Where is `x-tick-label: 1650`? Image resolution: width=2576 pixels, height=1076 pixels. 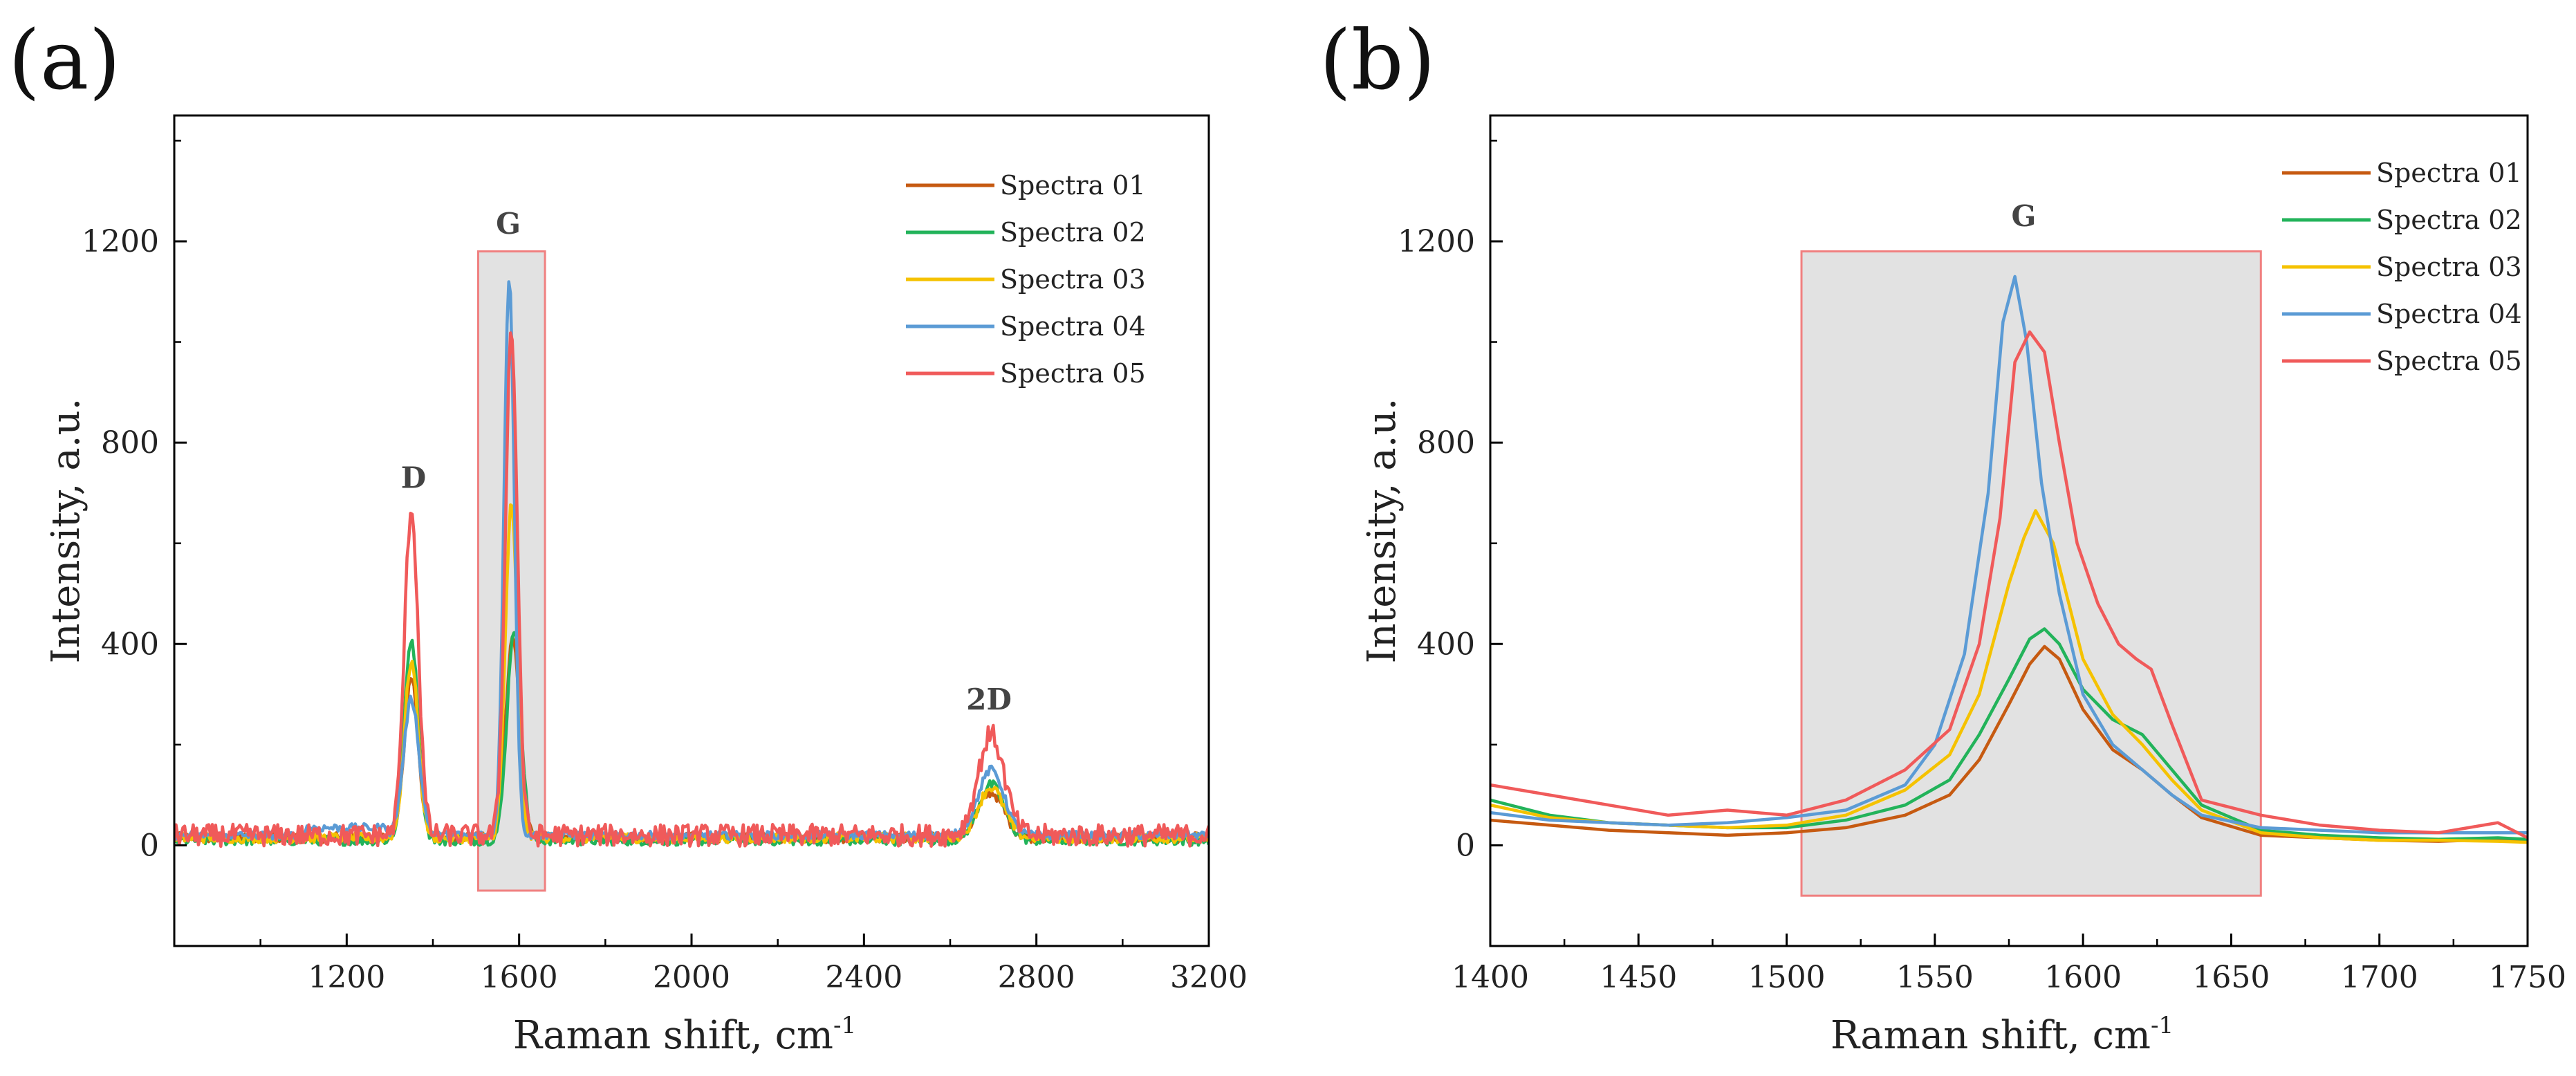
x-tick-label: 1650 is located at coordinates (2231, 977).